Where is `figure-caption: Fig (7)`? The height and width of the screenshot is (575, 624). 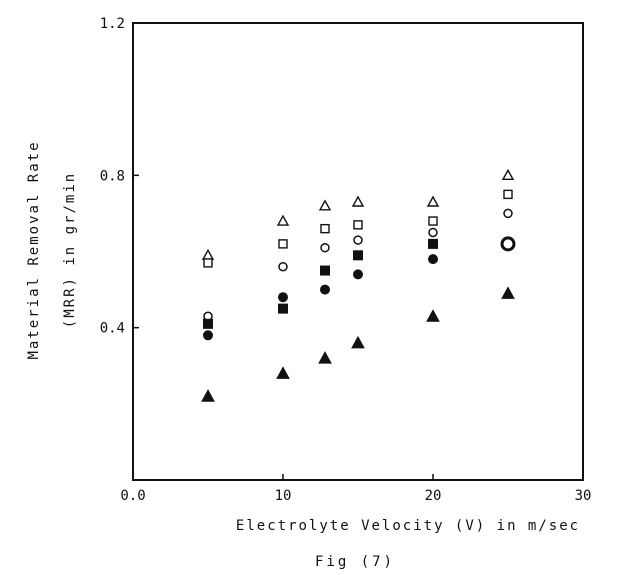
figure-caption: Fig (7) is located at coordinates (355, 562).